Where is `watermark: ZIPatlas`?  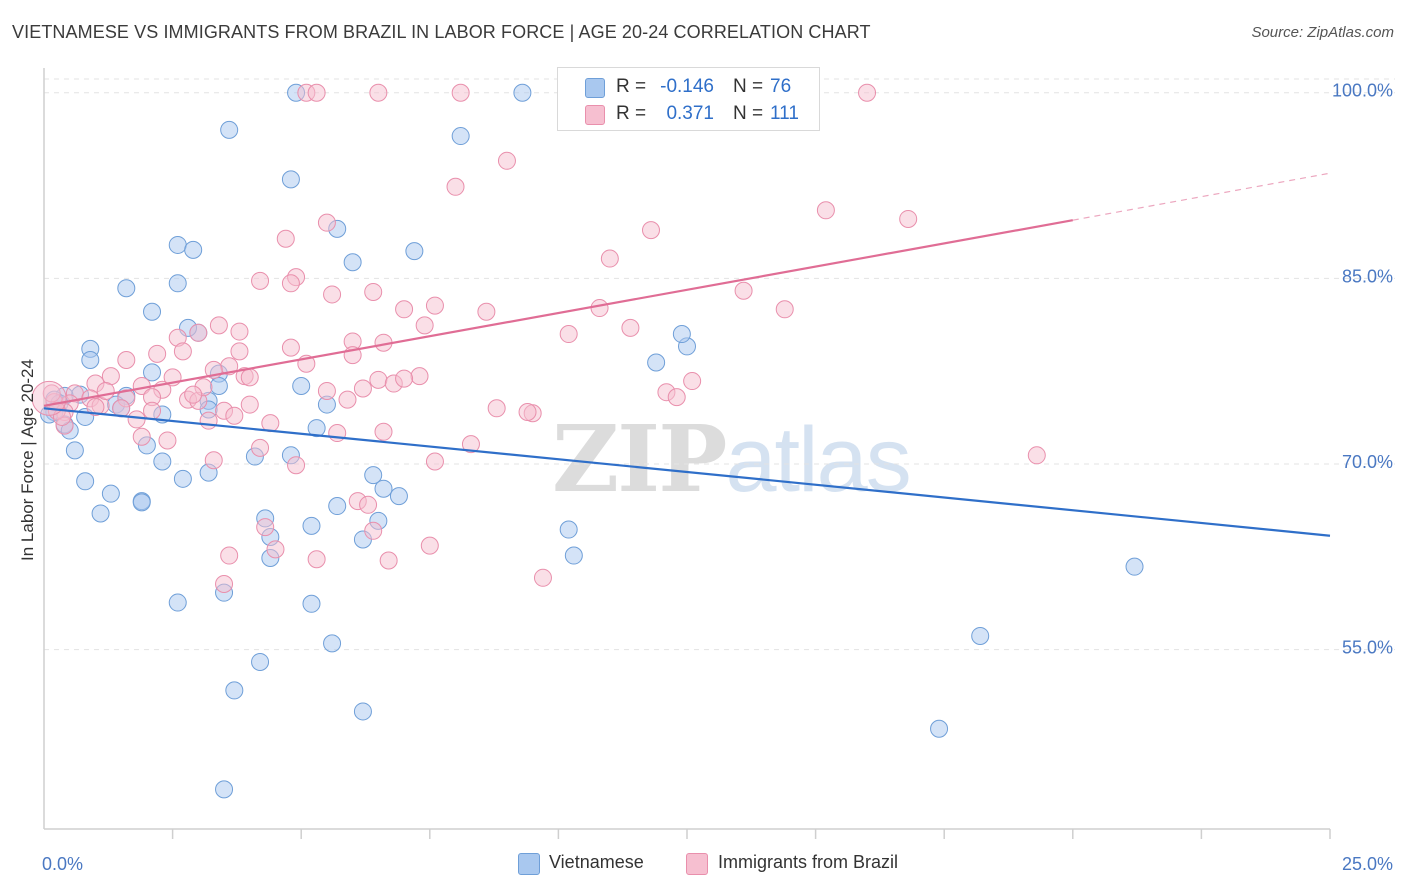 watermark: ZIPatlas is located at coordinates (732, 459).